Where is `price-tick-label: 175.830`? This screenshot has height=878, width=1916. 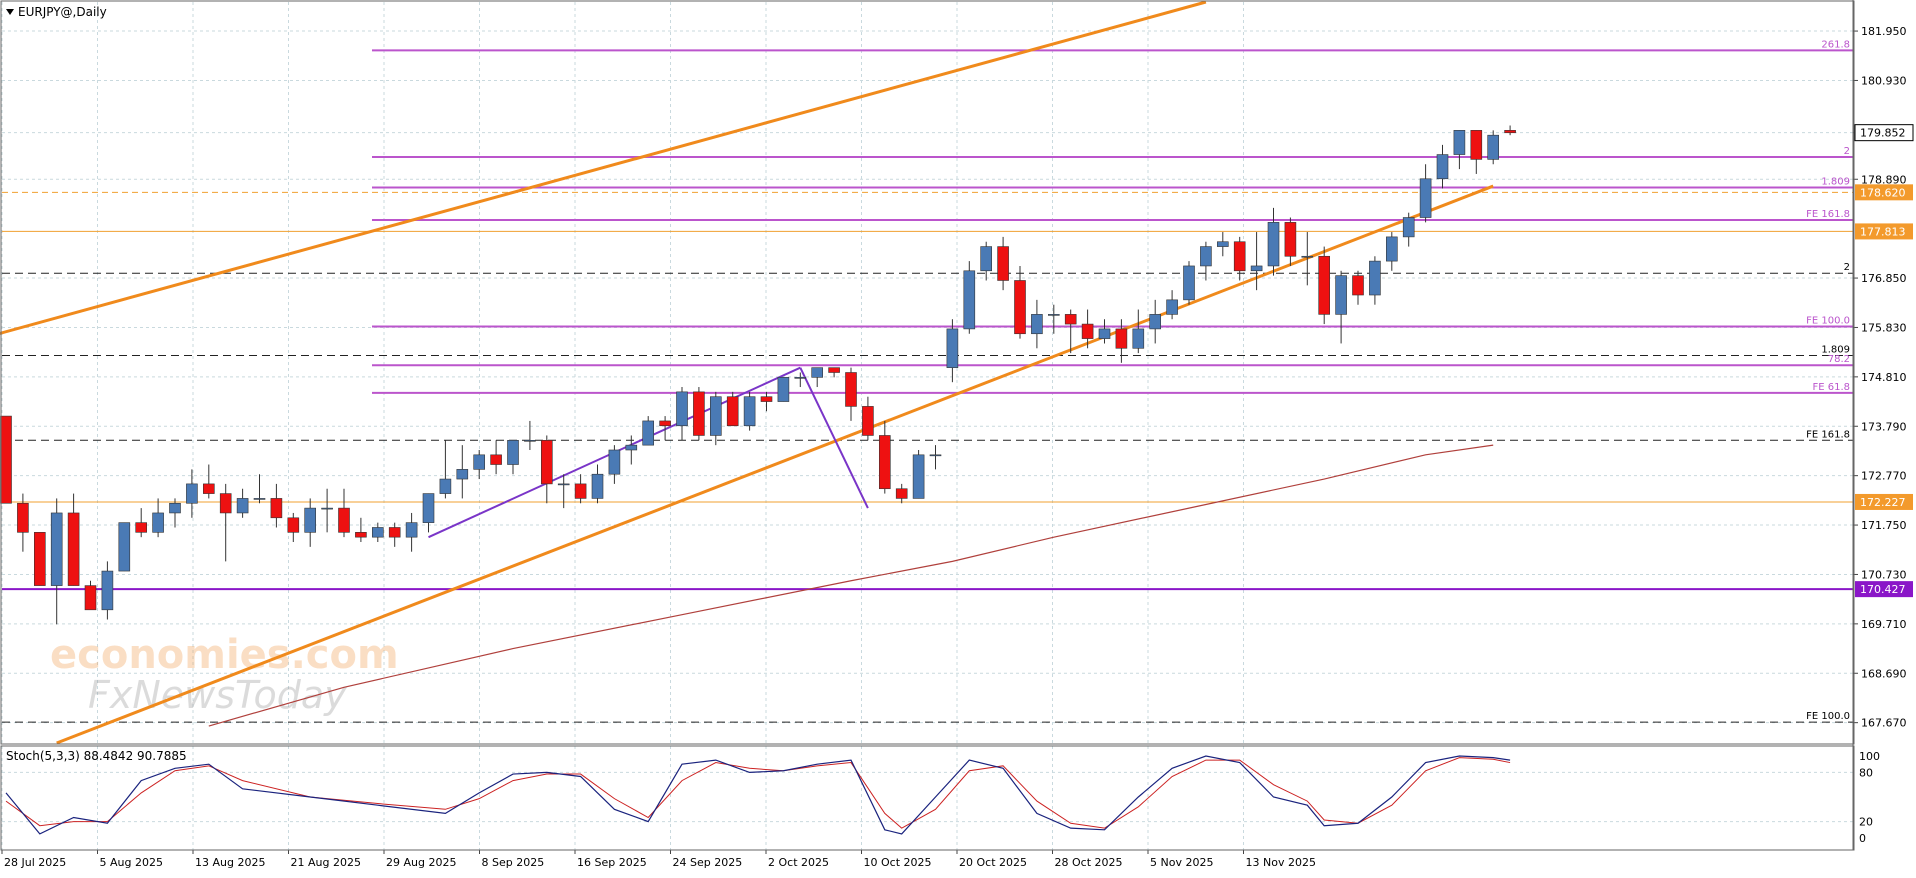
price-tick-label: 175.830 is located at coordinates (1884, 327).